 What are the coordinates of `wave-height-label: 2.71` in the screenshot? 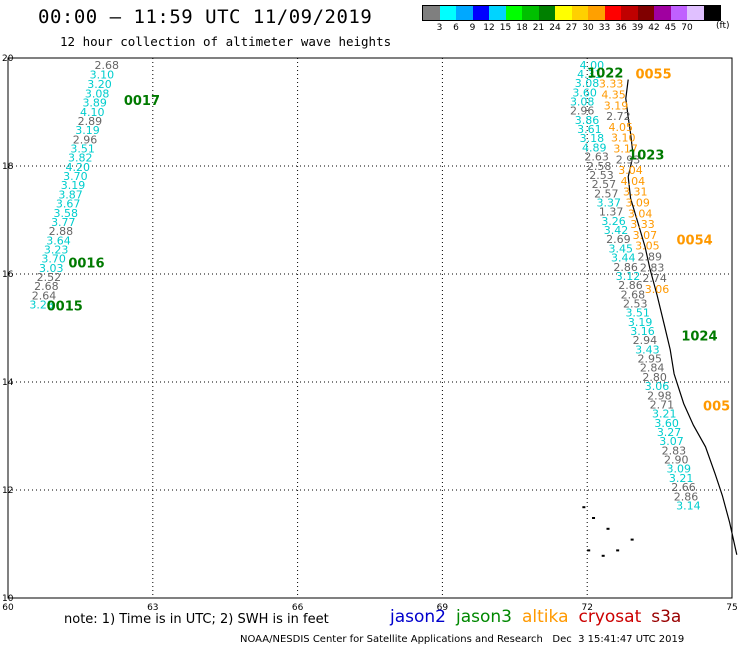 It's located at (662, 404).